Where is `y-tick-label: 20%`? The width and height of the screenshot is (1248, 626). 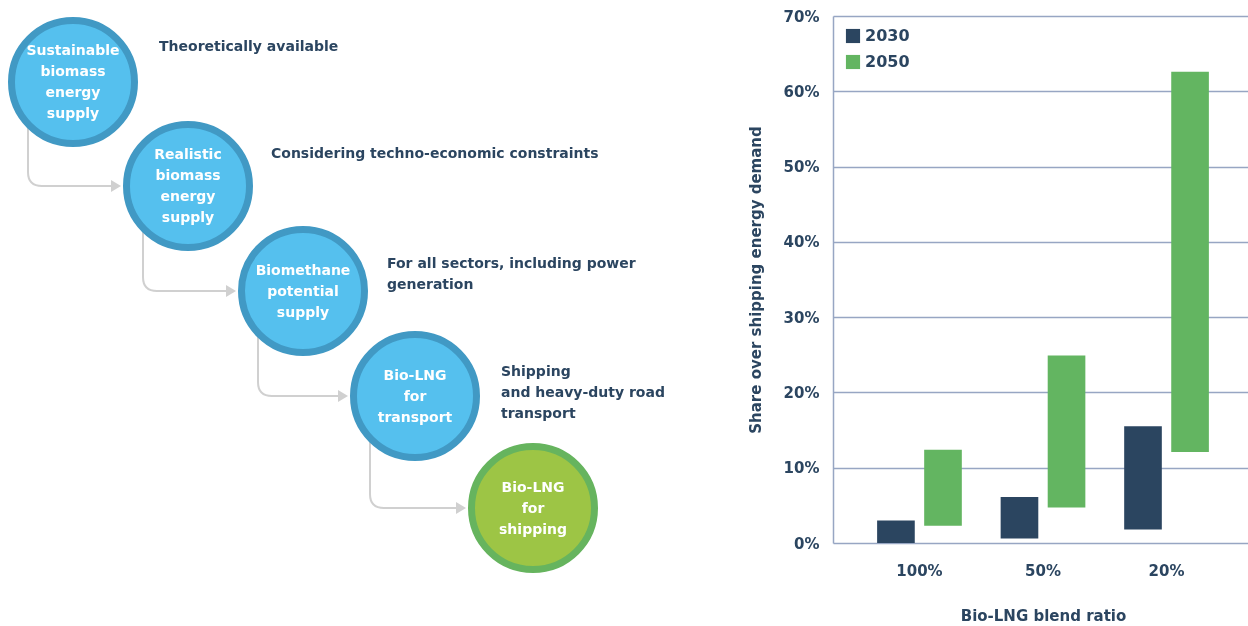 y-tick-label: 20% is located at coordinates (801, 392).